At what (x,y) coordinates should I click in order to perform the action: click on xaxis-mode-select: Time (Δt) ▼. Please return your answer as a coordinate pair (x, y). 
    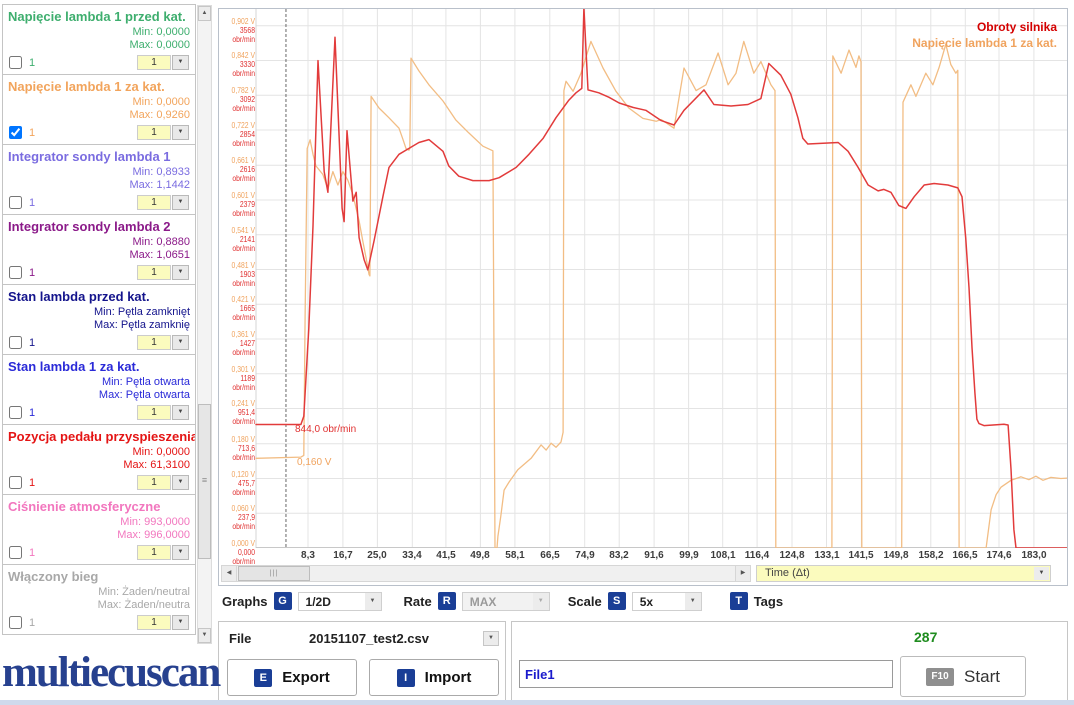
    Looking at the image, I should click on (903, 573).